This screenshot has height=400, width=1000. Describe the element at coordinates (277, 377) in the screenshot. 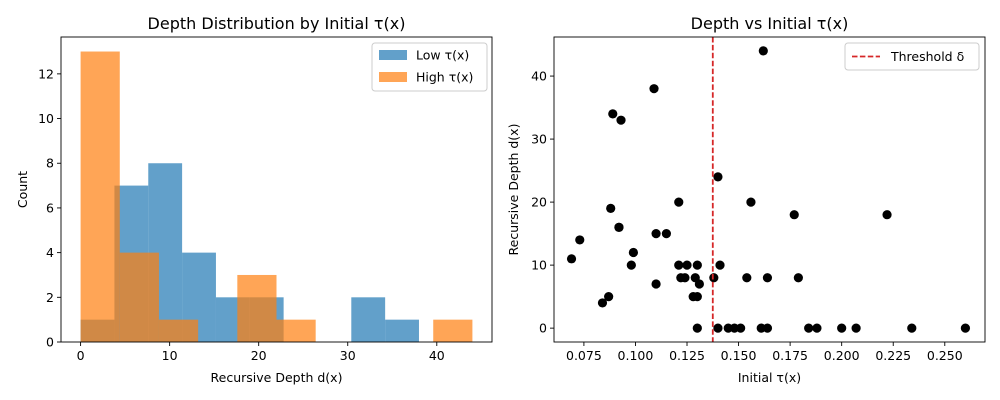

I see `histogram-x-axis-label: Recursive Depth d(x)` at that location.